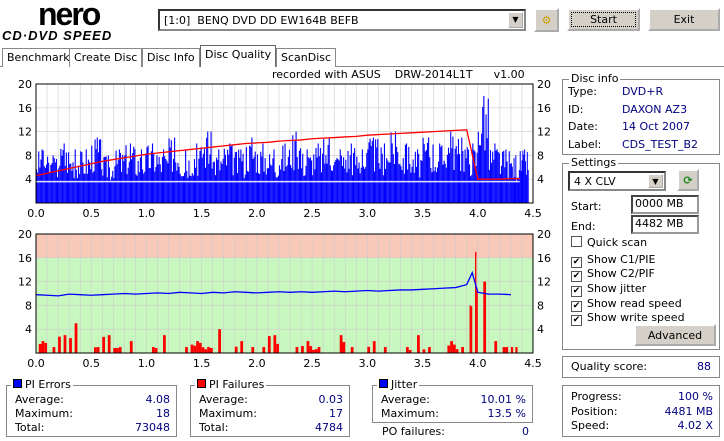 This screenshot has height=441, width=724. I want to click on drive-select: [1:0] BENQ DVD DD EW164B BEFB ▼, so click(342, 20).